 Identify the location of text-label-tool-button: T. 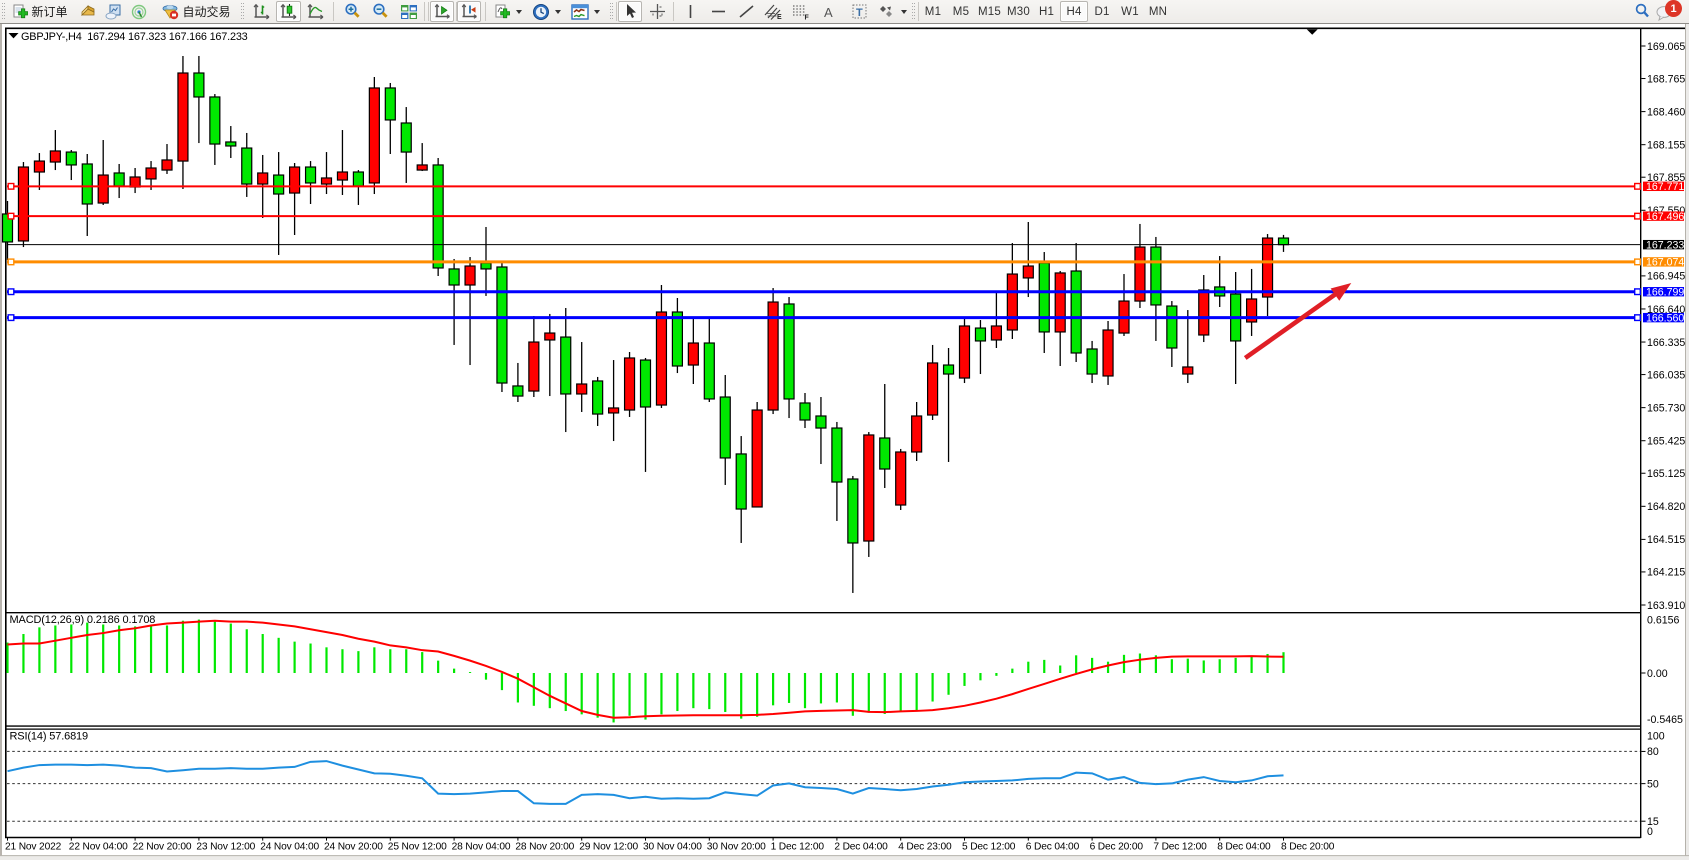
(859, 11).